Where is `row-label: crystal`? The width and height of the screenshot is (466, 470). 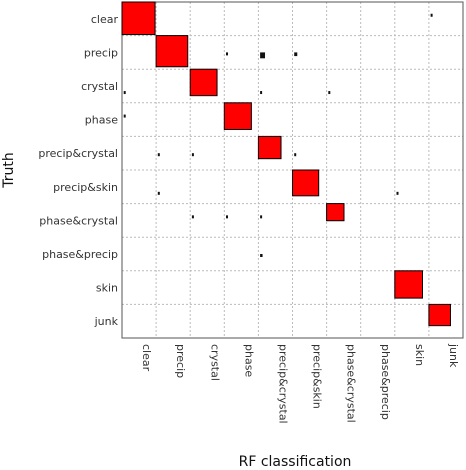 row-label: crystal is located at coordinates (99, 86).